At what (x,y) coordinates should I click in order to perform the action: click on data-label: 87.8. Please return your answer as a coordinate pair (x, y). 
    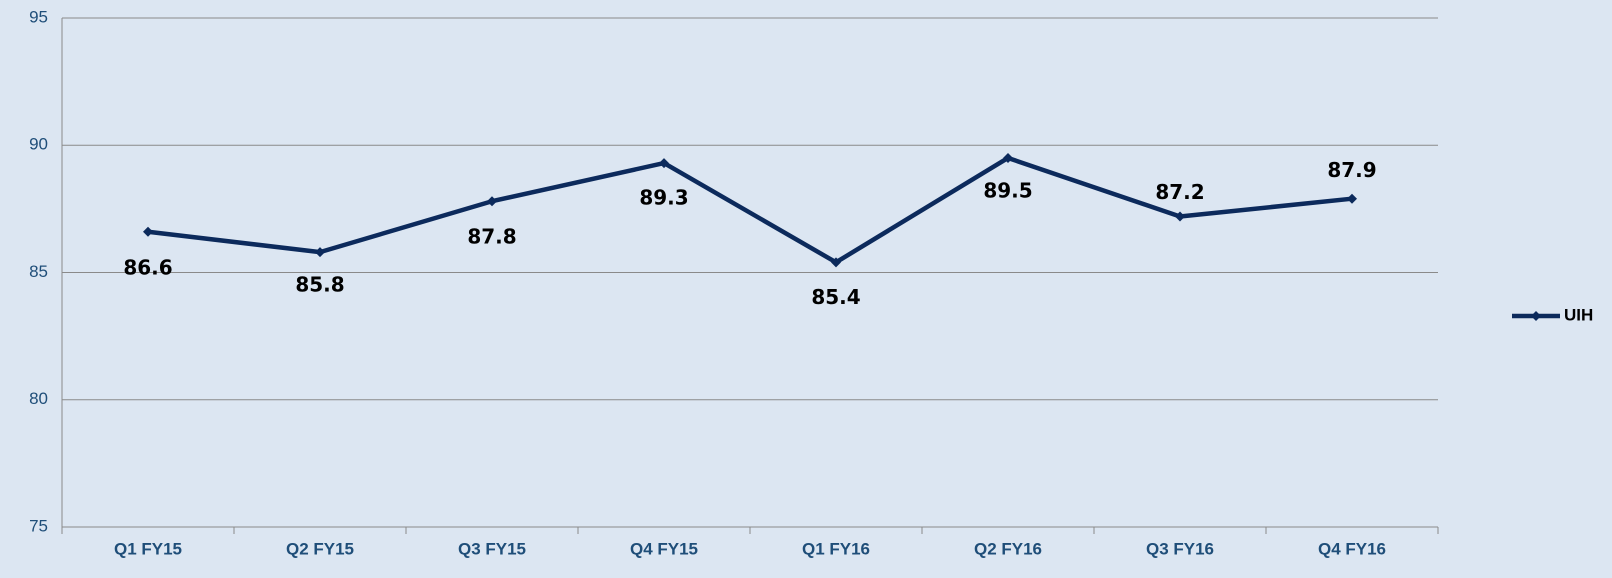
    Looking at the image, I should click on (491, 237).